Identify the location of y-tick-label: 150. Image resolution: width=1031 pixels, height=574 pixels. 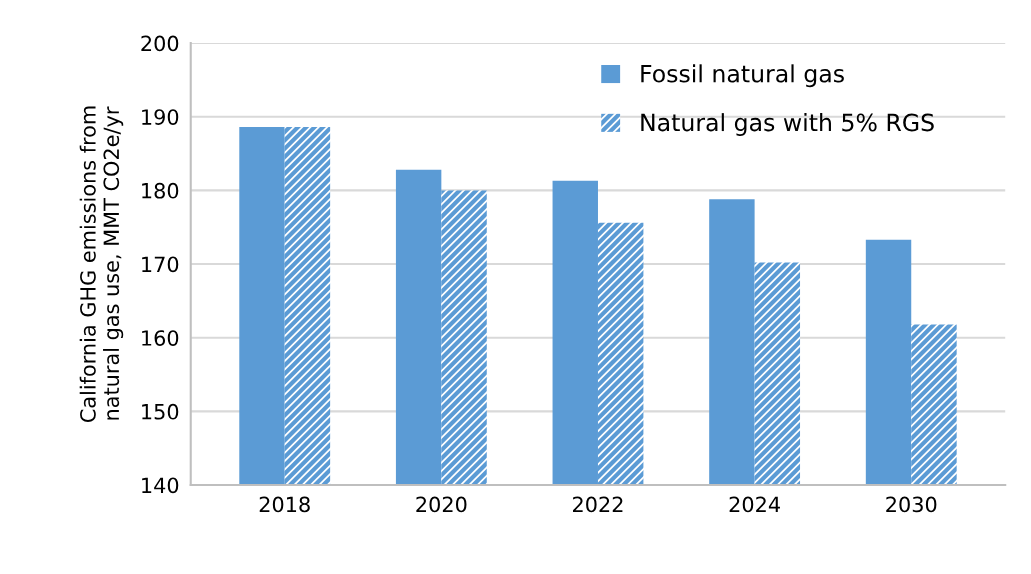
(160, 411).